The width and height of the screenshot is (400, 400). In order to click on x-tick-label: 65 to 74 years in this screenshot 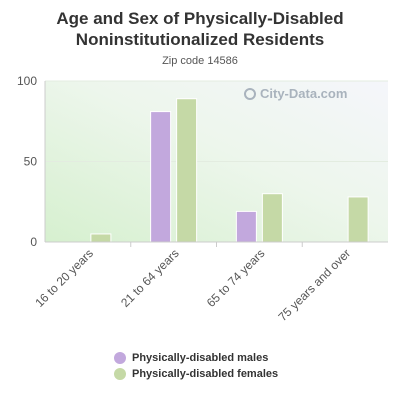, I will do `click(236, 278)`.